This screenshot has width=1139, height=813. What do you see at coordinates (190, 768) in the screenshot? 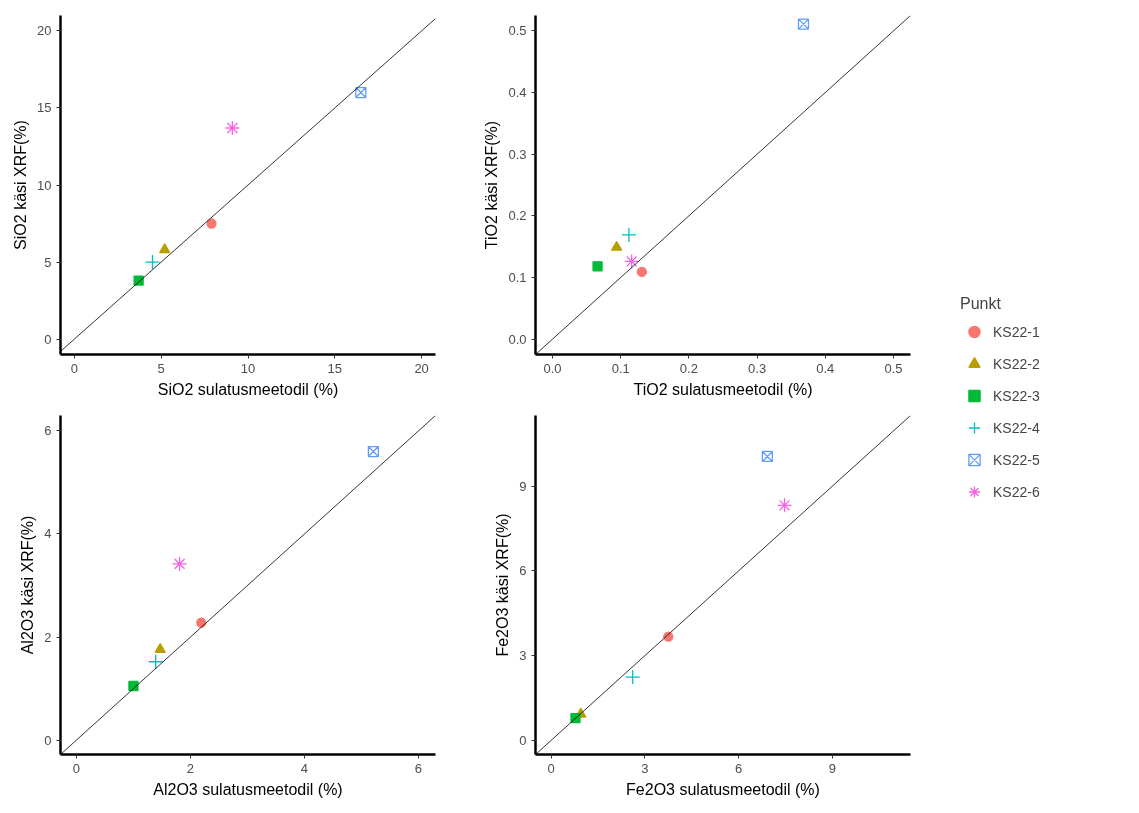
I see `x-tick-label: 2` at bounding box center [190, 768].